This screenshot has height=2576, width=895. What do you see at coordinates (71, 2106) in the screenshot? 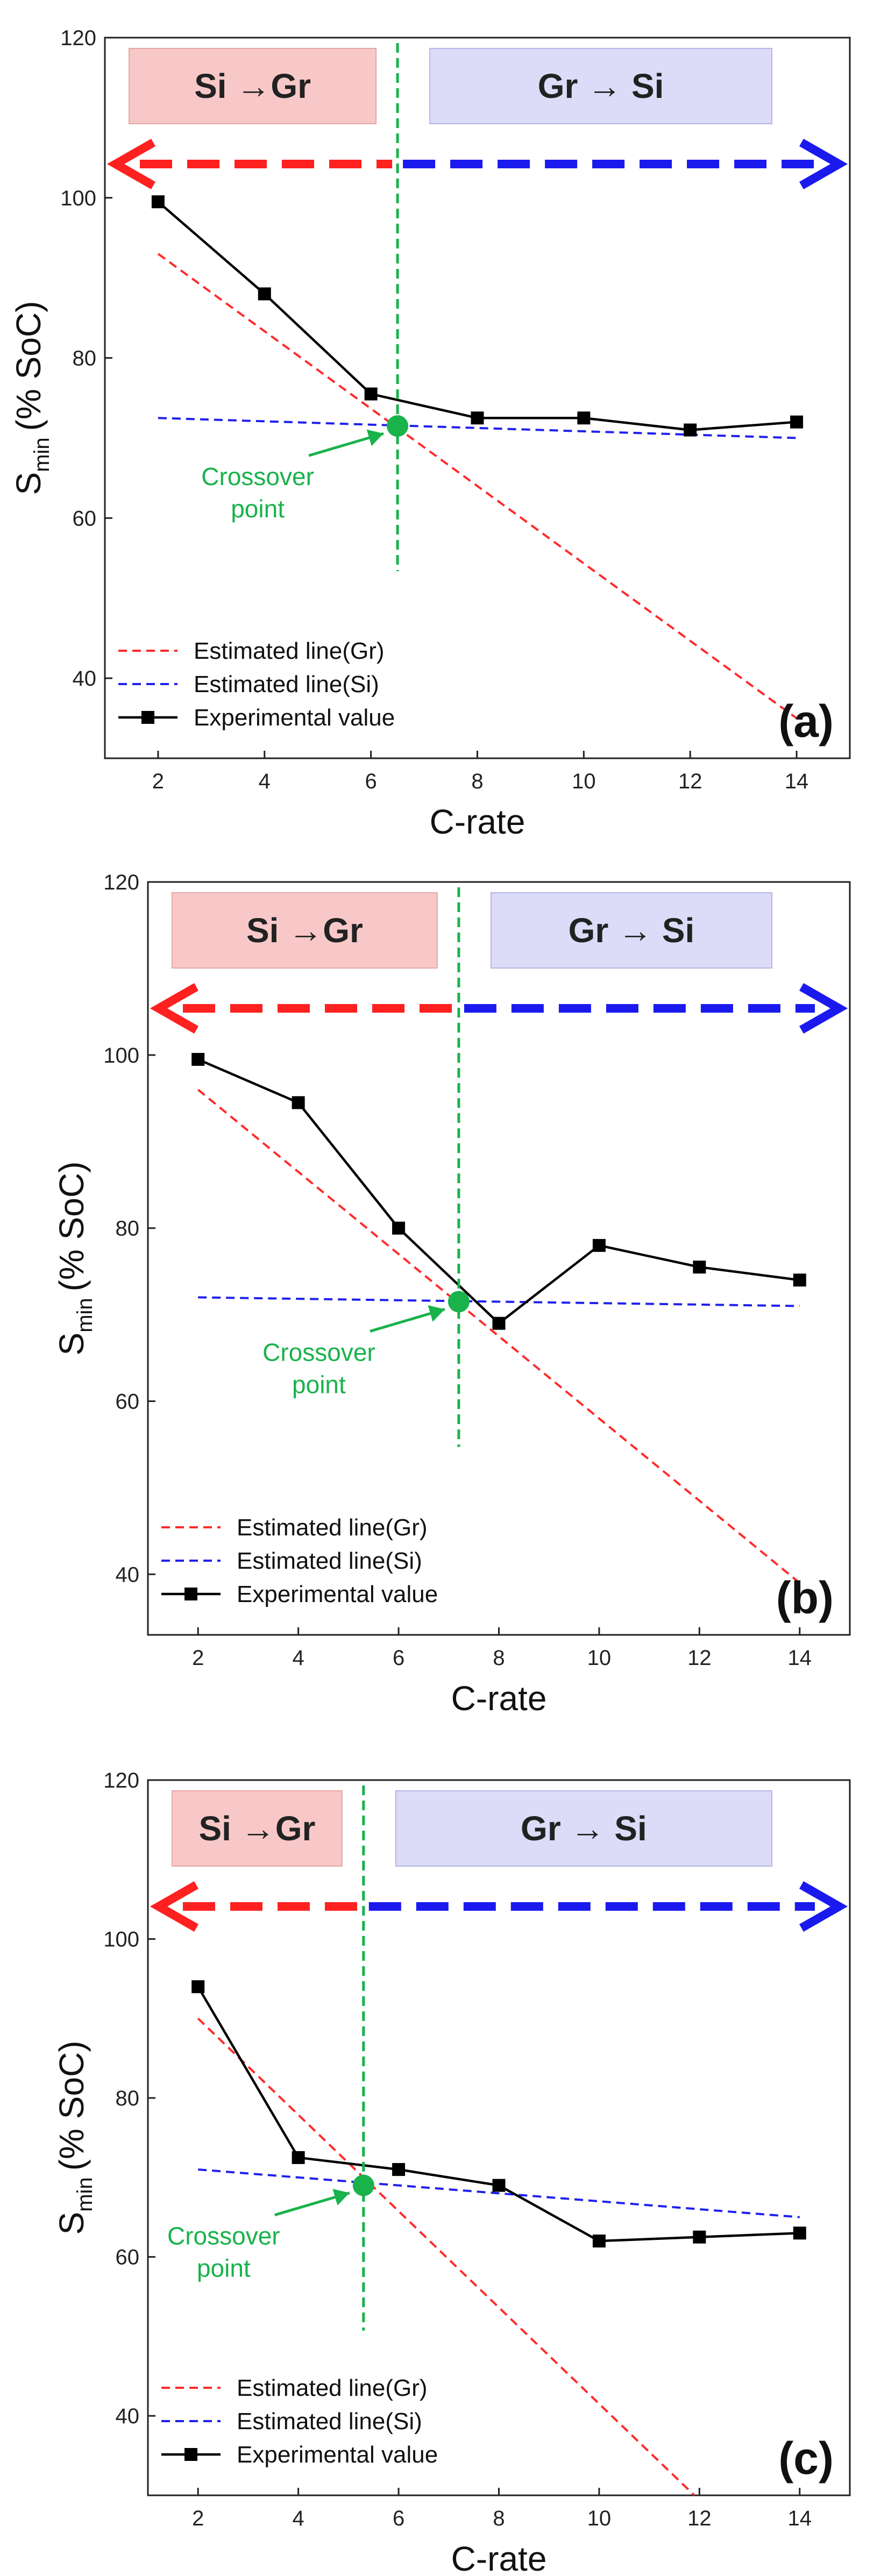
I see `y-axis-title-unit: (% SoC)` at bounding box center [71, 2106].